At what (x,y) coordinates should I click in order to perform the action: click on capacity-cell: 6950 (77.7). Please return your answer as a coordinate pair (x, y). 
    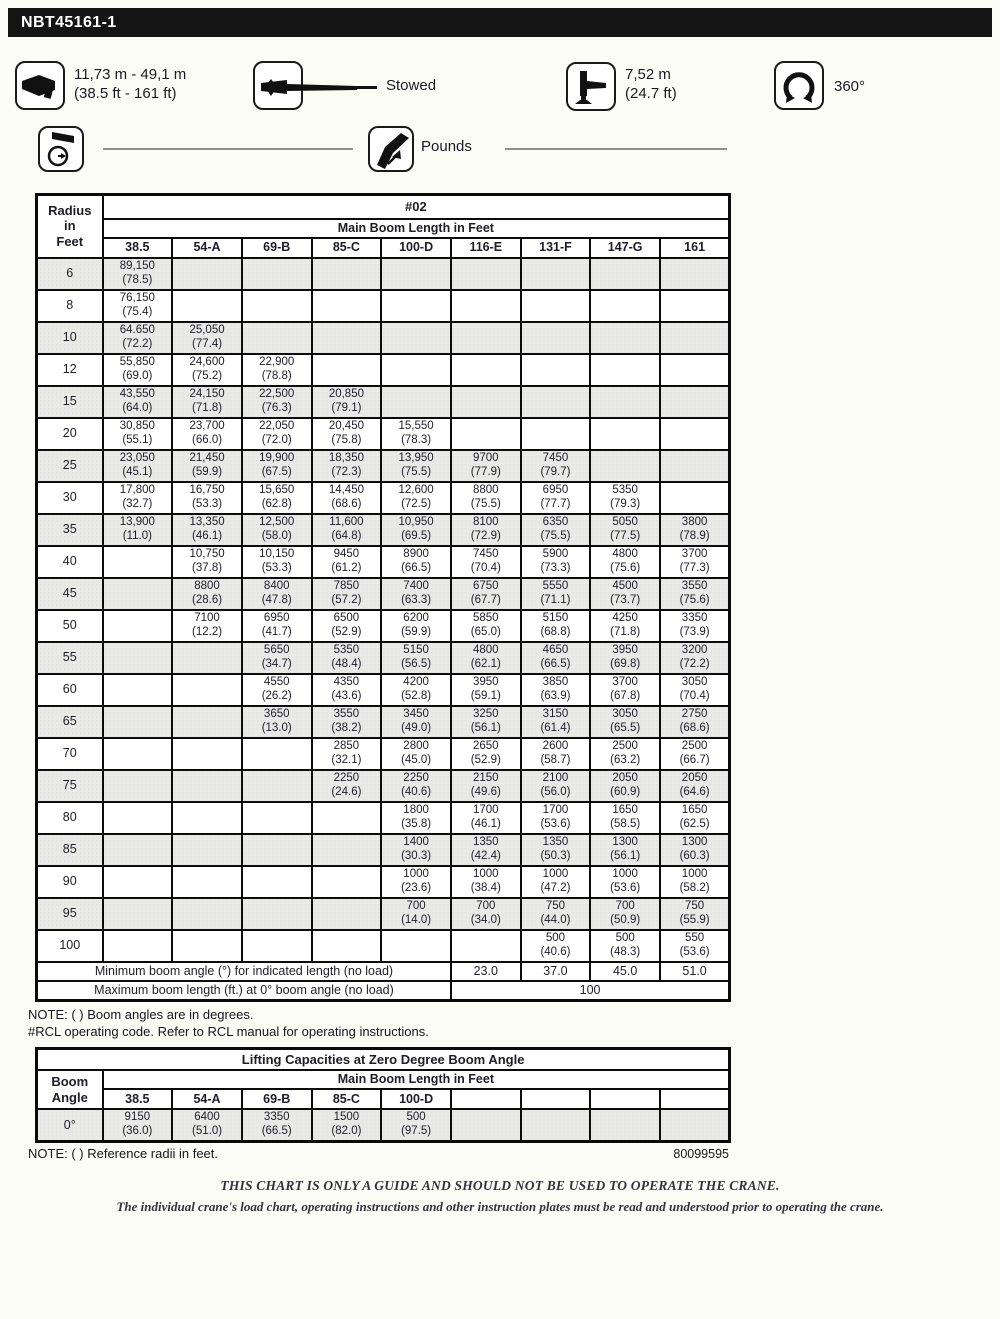
    Looking at the image, I should click on (555, 497).